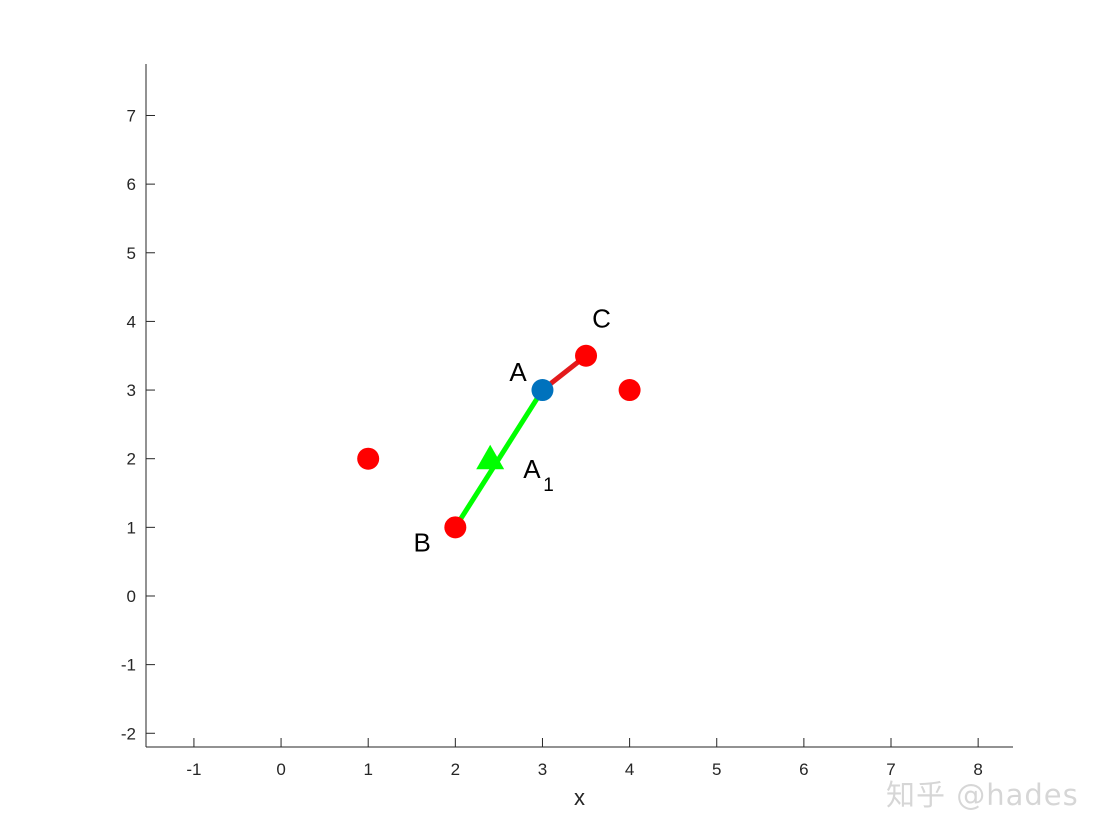  What do you see at coordinates (131, 459) in the screenshot?
I see `y-tick-label: 2` at bounding box center [131, 459].